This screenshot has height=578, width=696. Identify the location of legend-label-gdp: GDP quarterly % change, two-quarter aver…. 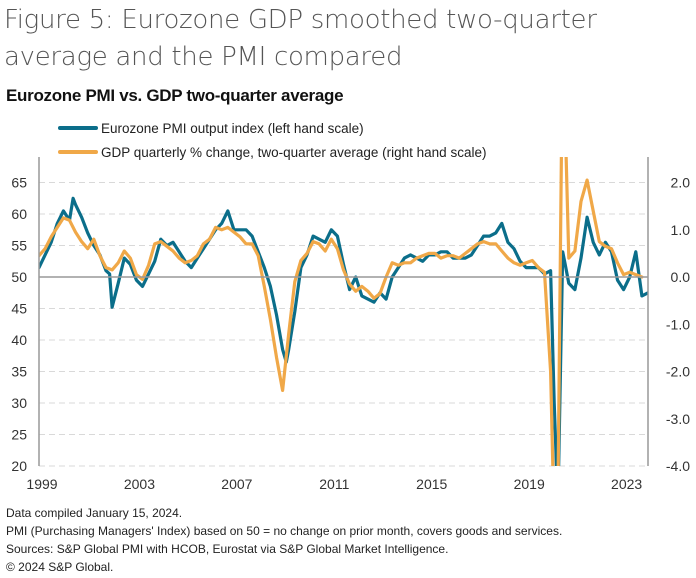
(294, 152).